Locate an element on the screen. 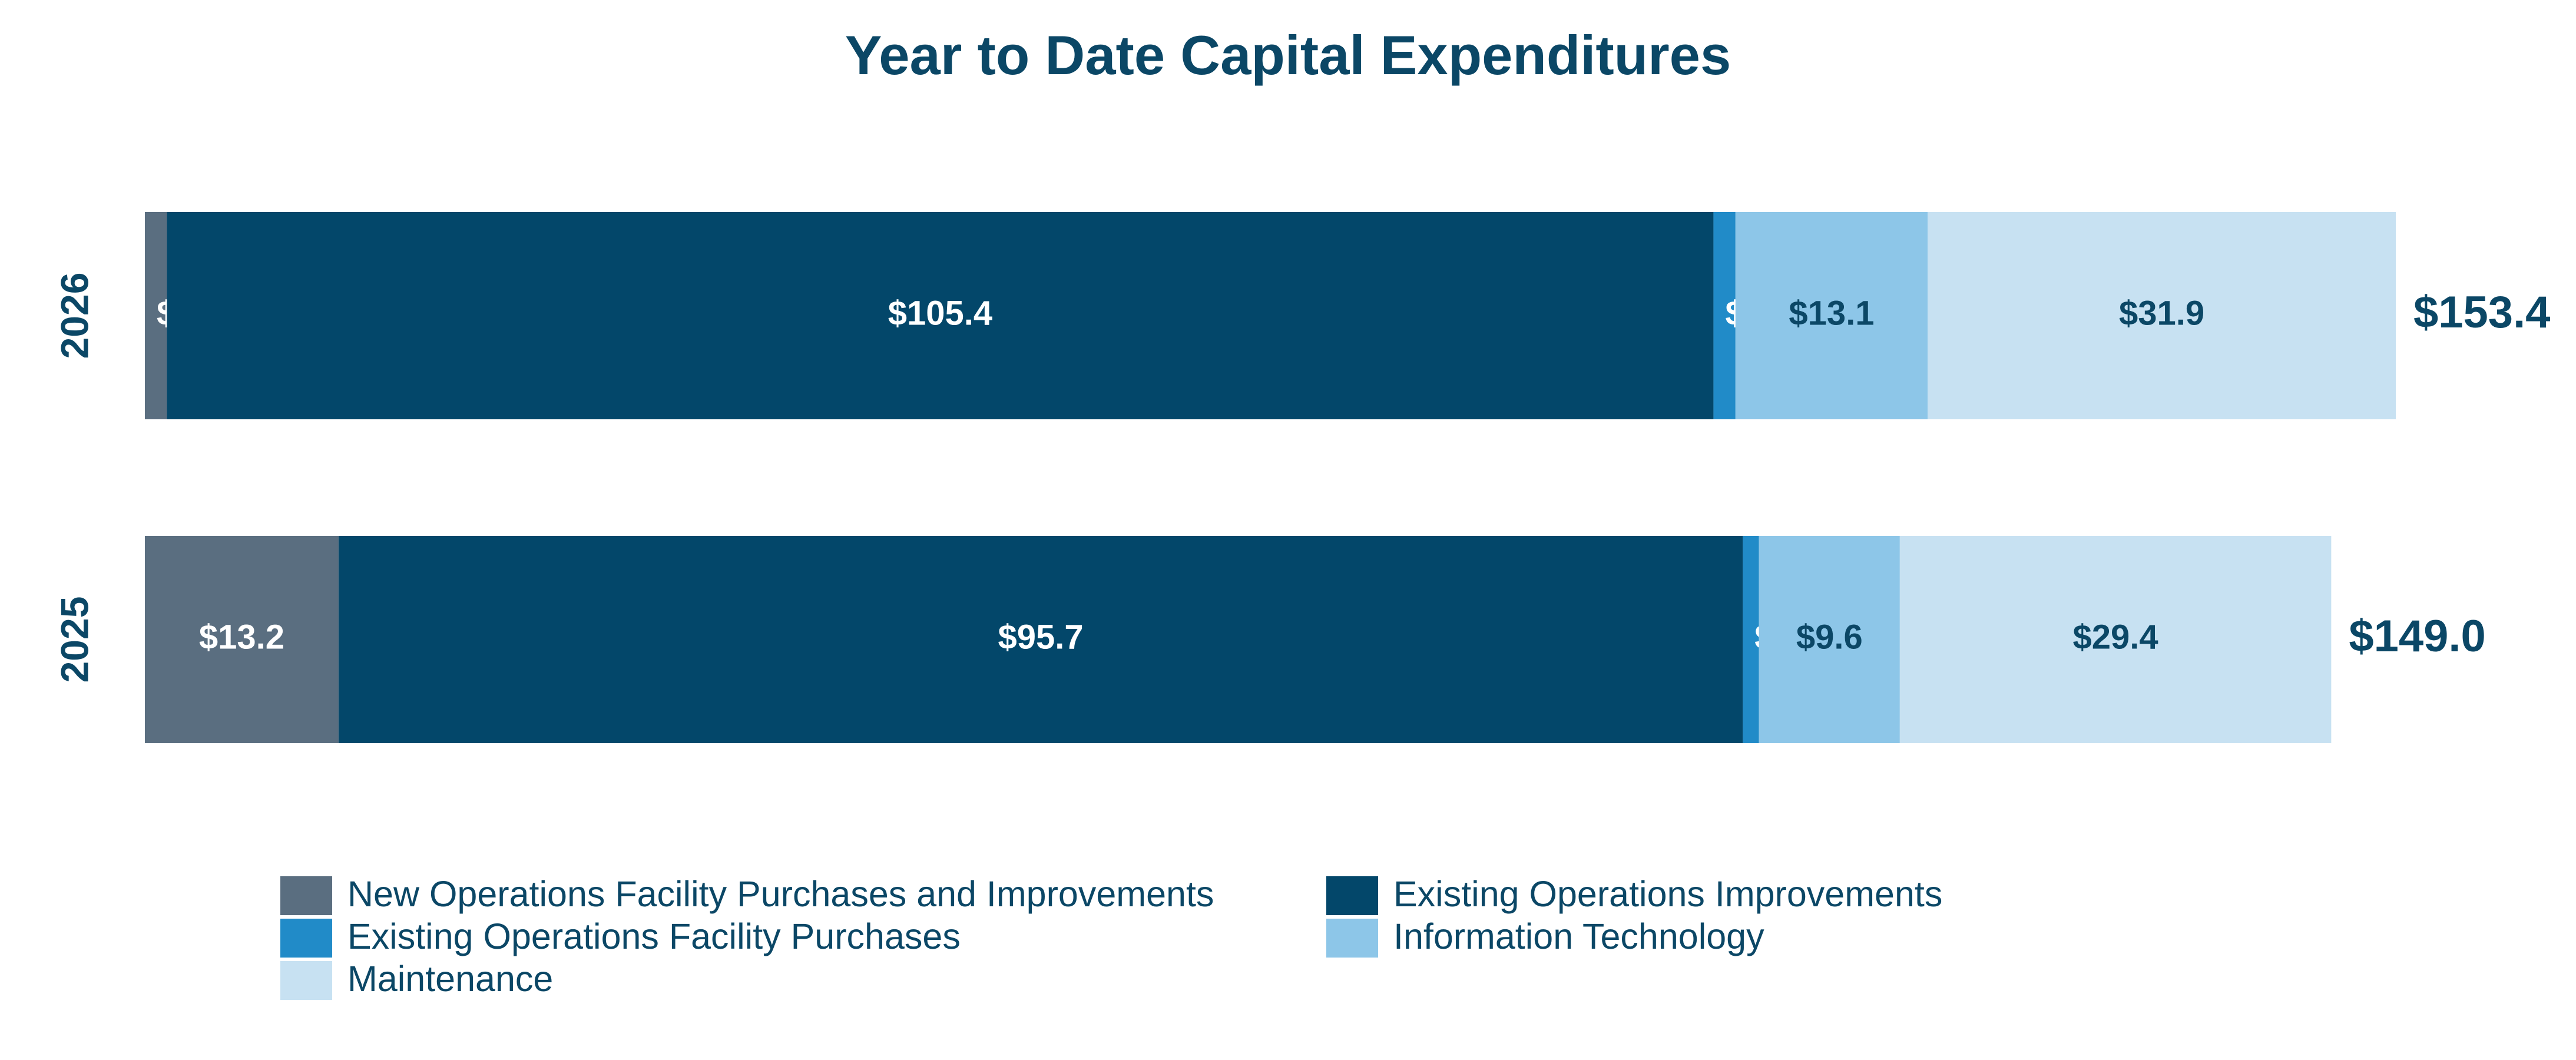 The width and height of the screenshot is (2576, 1060). category-label-2026: 2026 is located at coordinates (74, 316).